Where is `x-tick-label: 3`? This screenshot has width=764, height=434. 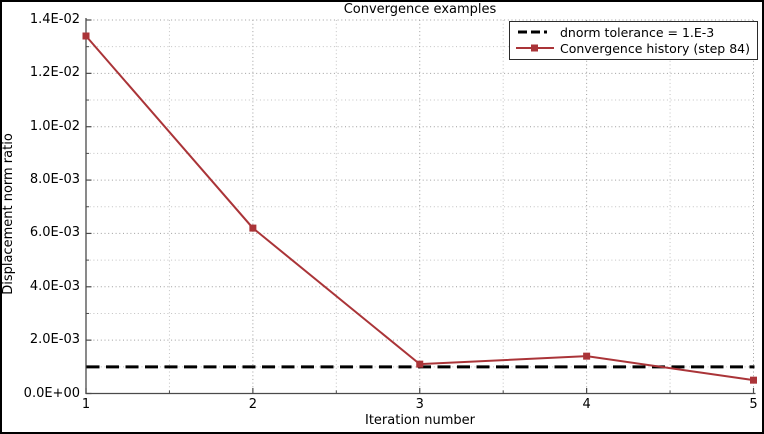
x-tick-label: 3 is located at coordinates (419, 404).